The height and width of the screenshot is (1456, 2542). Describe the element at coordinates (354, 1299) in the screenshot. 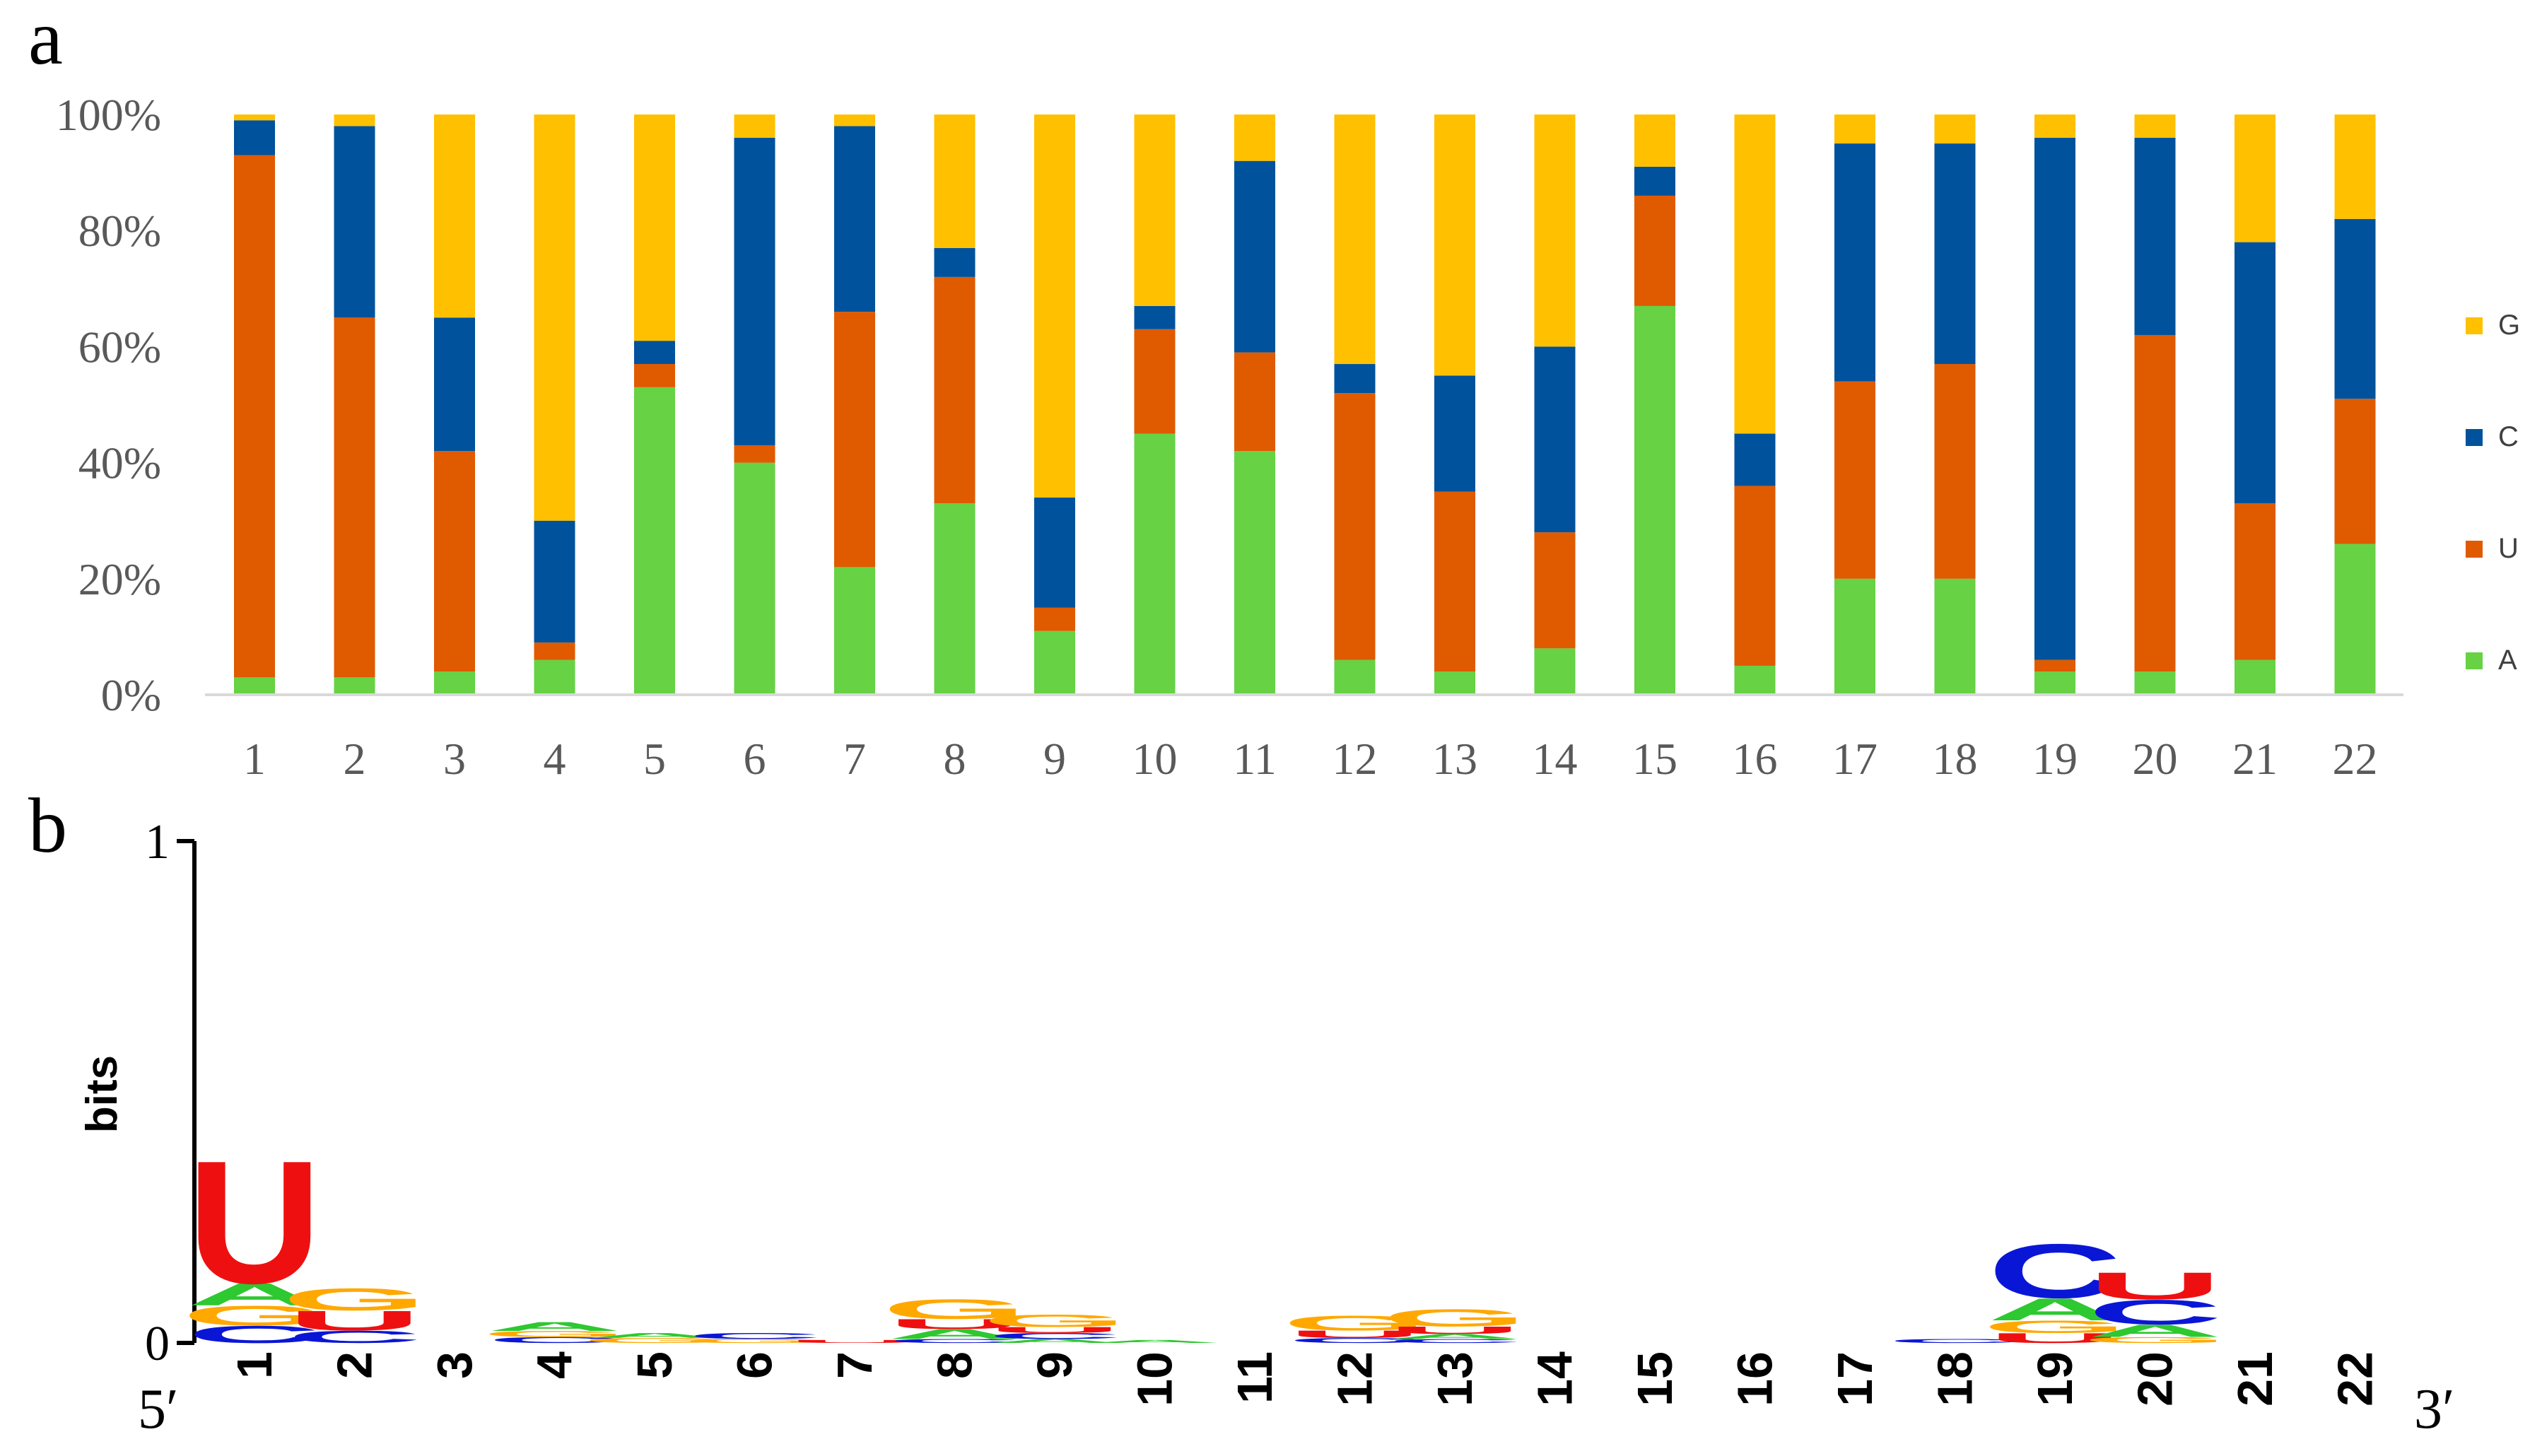

I see `logo-letter-G-pos-2: G` at that location.